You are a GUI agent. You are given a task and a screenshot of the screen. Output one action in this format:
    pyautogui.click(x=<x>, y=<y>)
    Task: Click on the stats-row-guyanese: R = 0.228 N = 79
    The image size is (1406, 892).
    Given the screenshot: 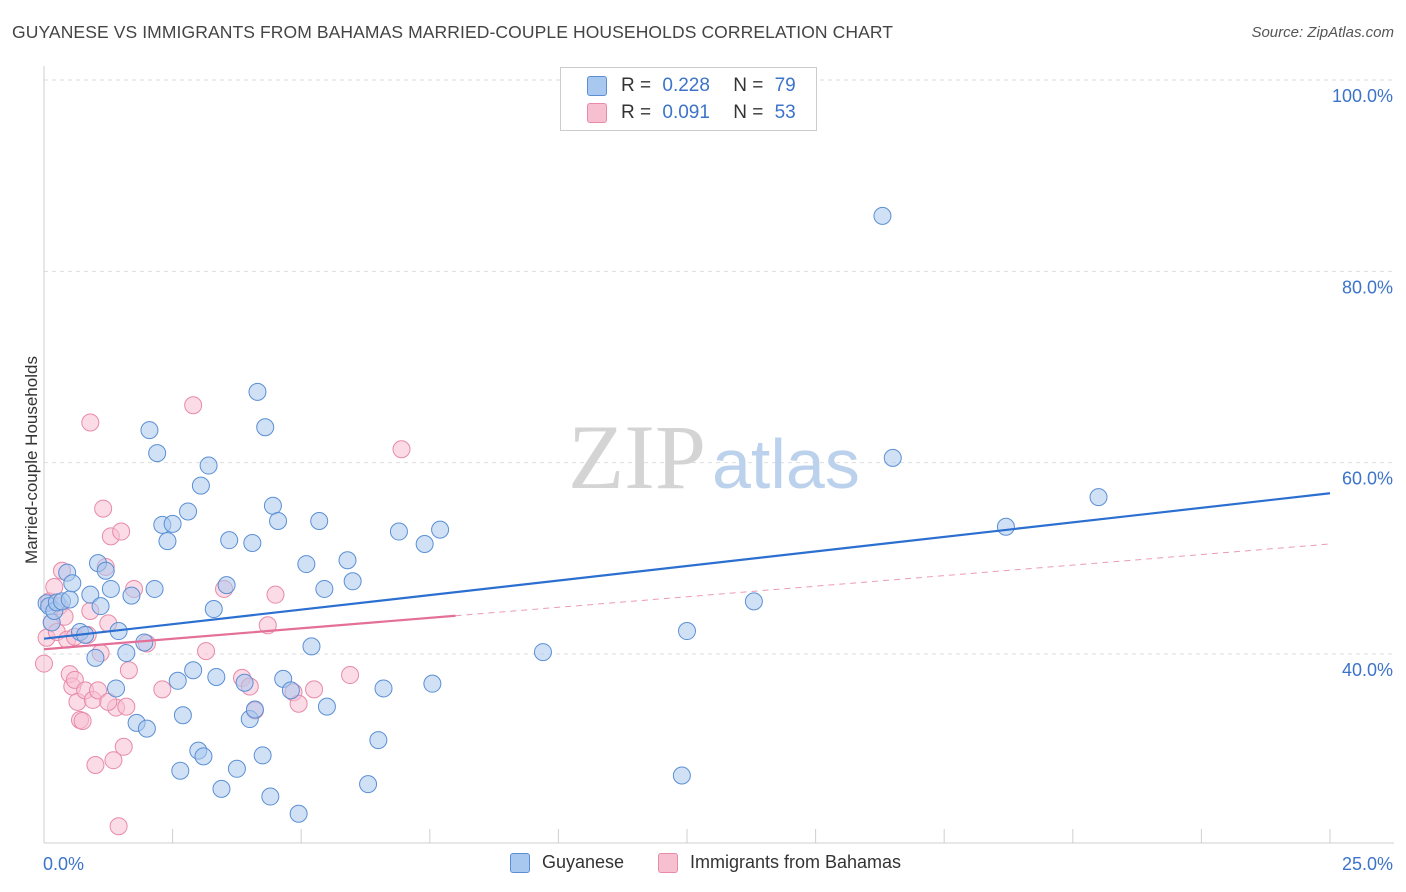 What is the action you would take?
    pyautogui.click(x=691, y=86)
    